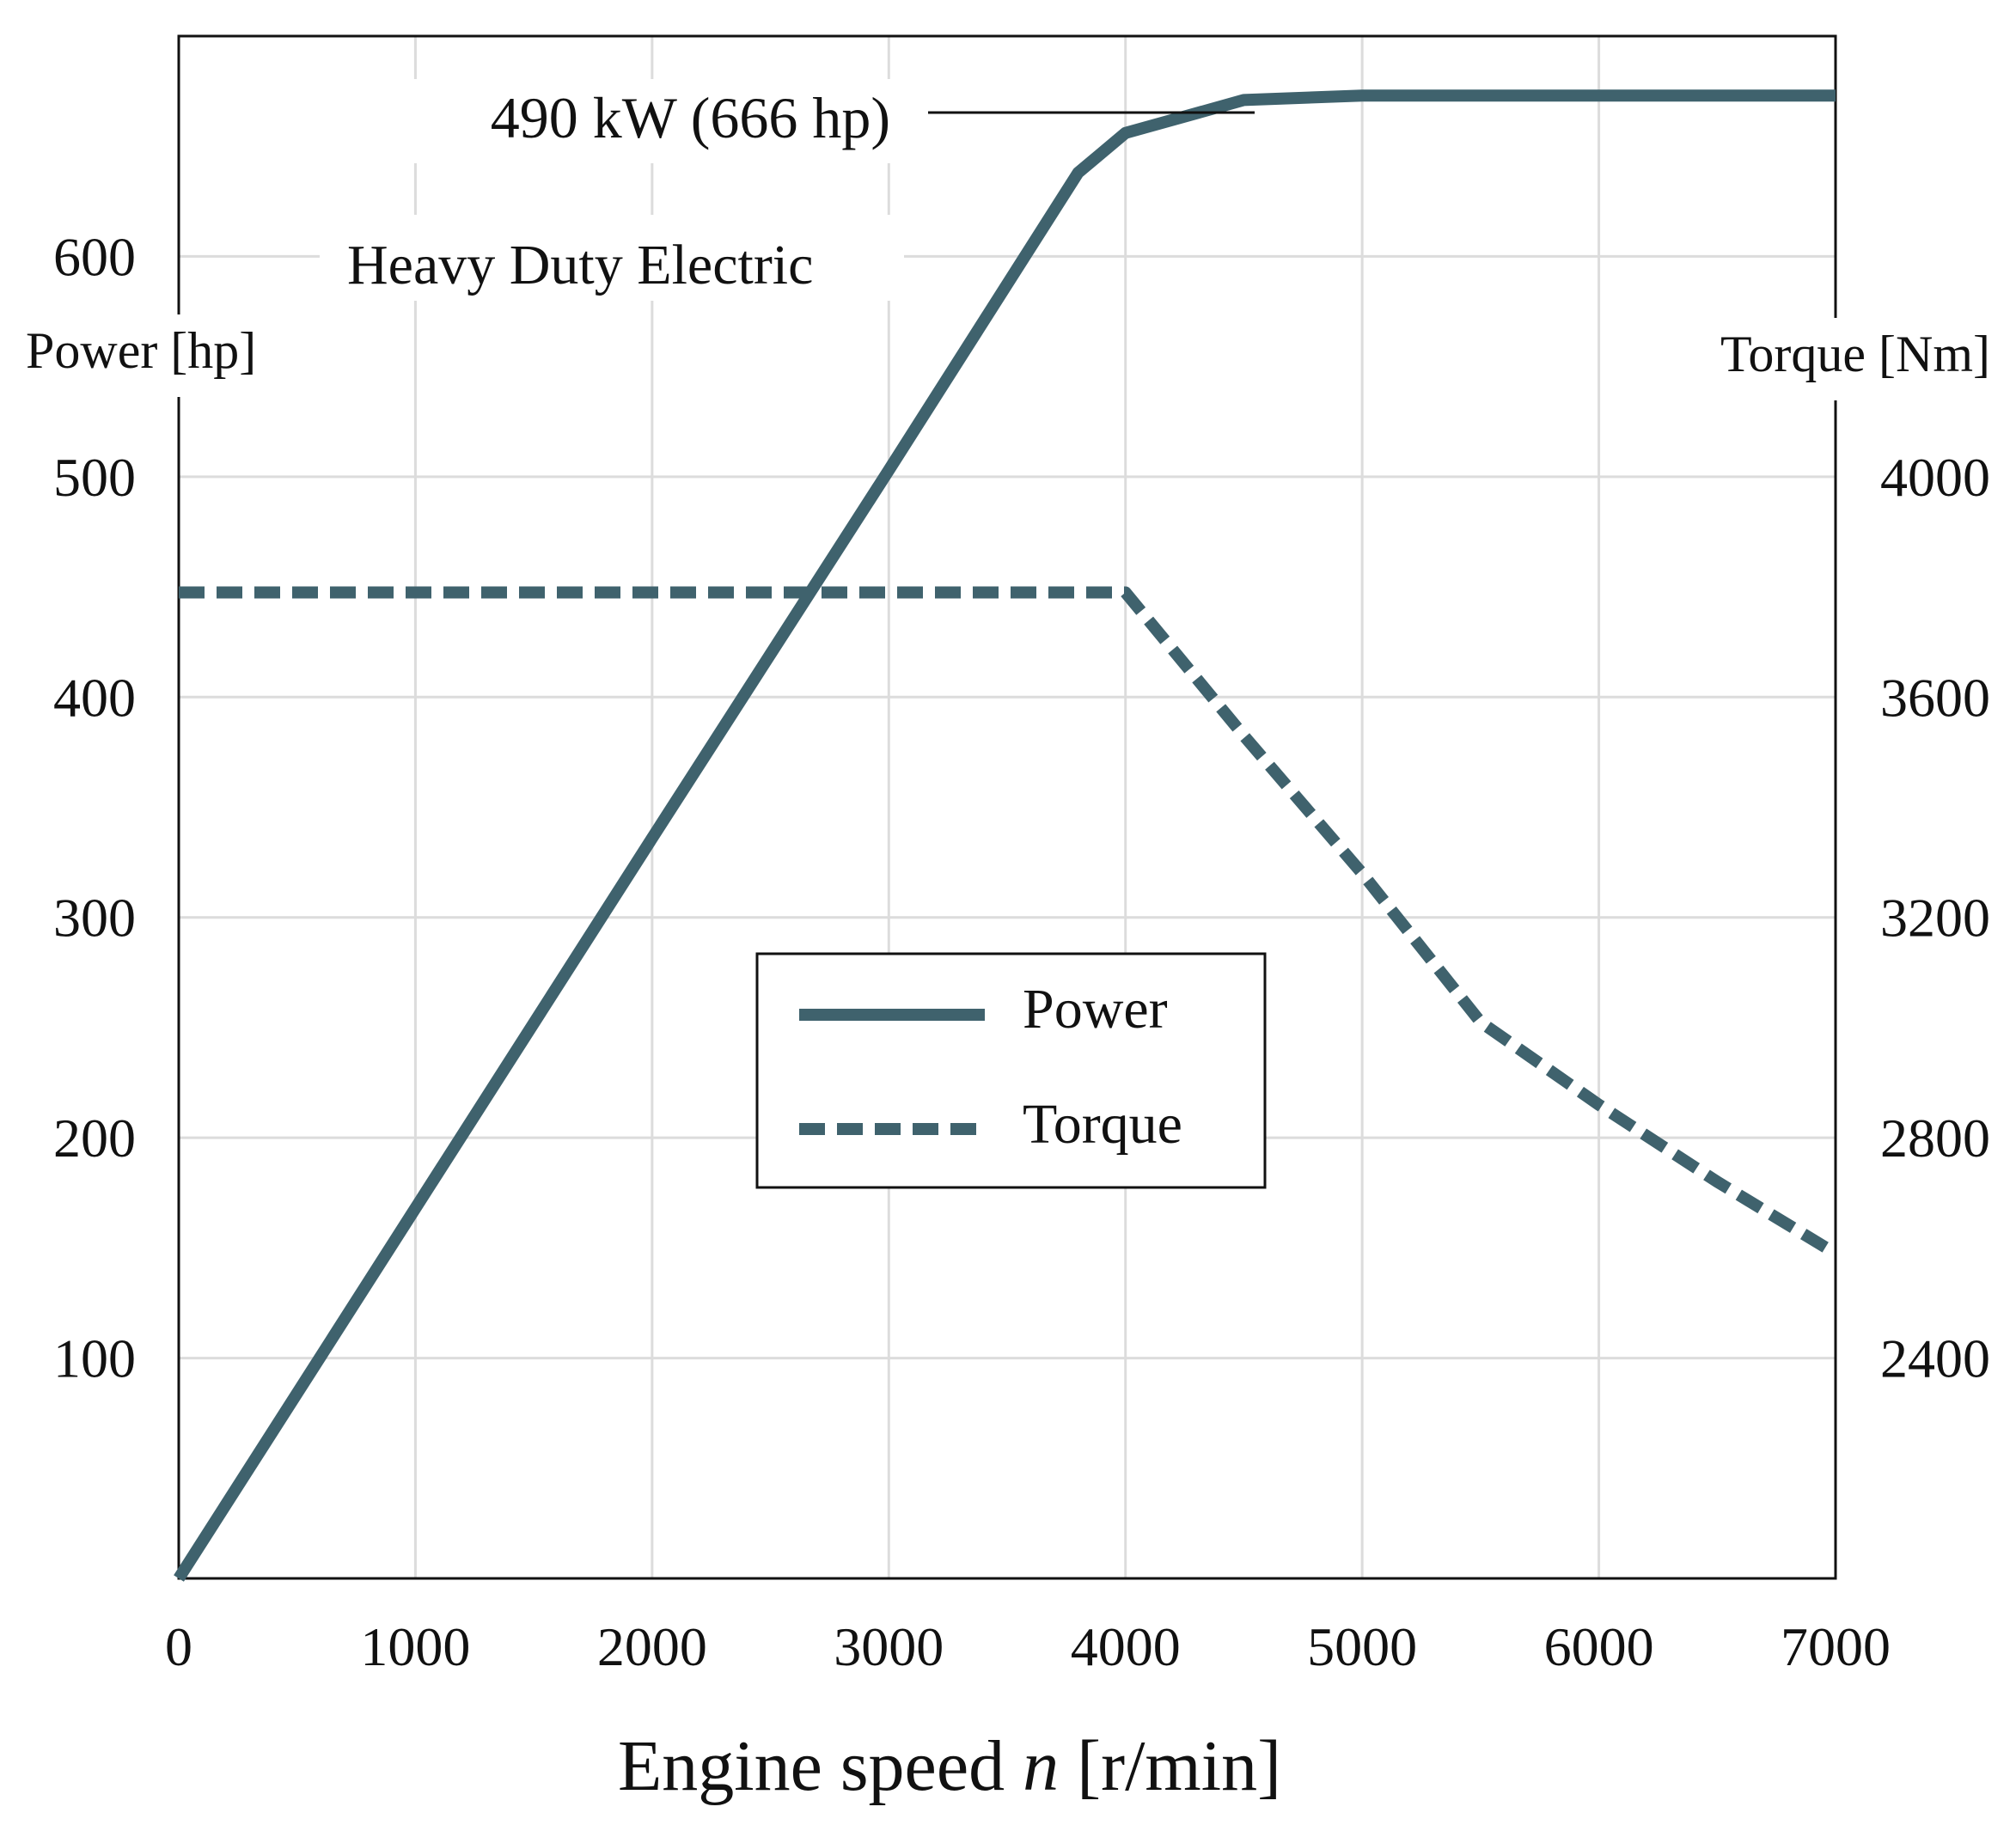 This screenshot has width=2016, height=1825. Describe the element at coordinates (1102, 1124) in the screenshot. I see `legend-torque-label: Torque` at that location.